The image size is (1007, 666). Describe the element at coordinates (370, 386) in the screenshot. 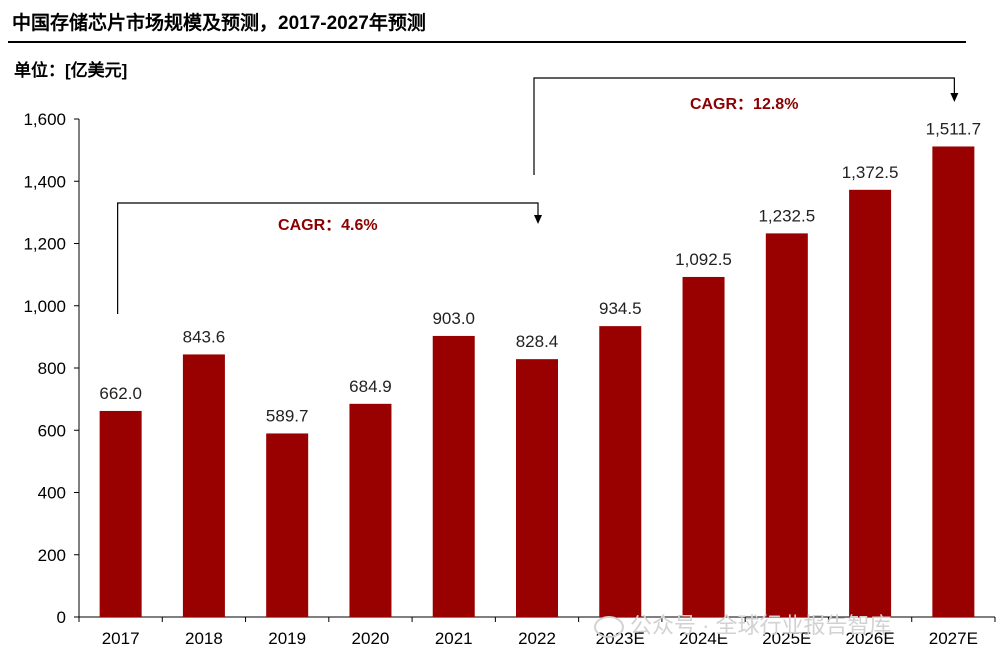

I see `bar-value-label: 684.9` at that location.